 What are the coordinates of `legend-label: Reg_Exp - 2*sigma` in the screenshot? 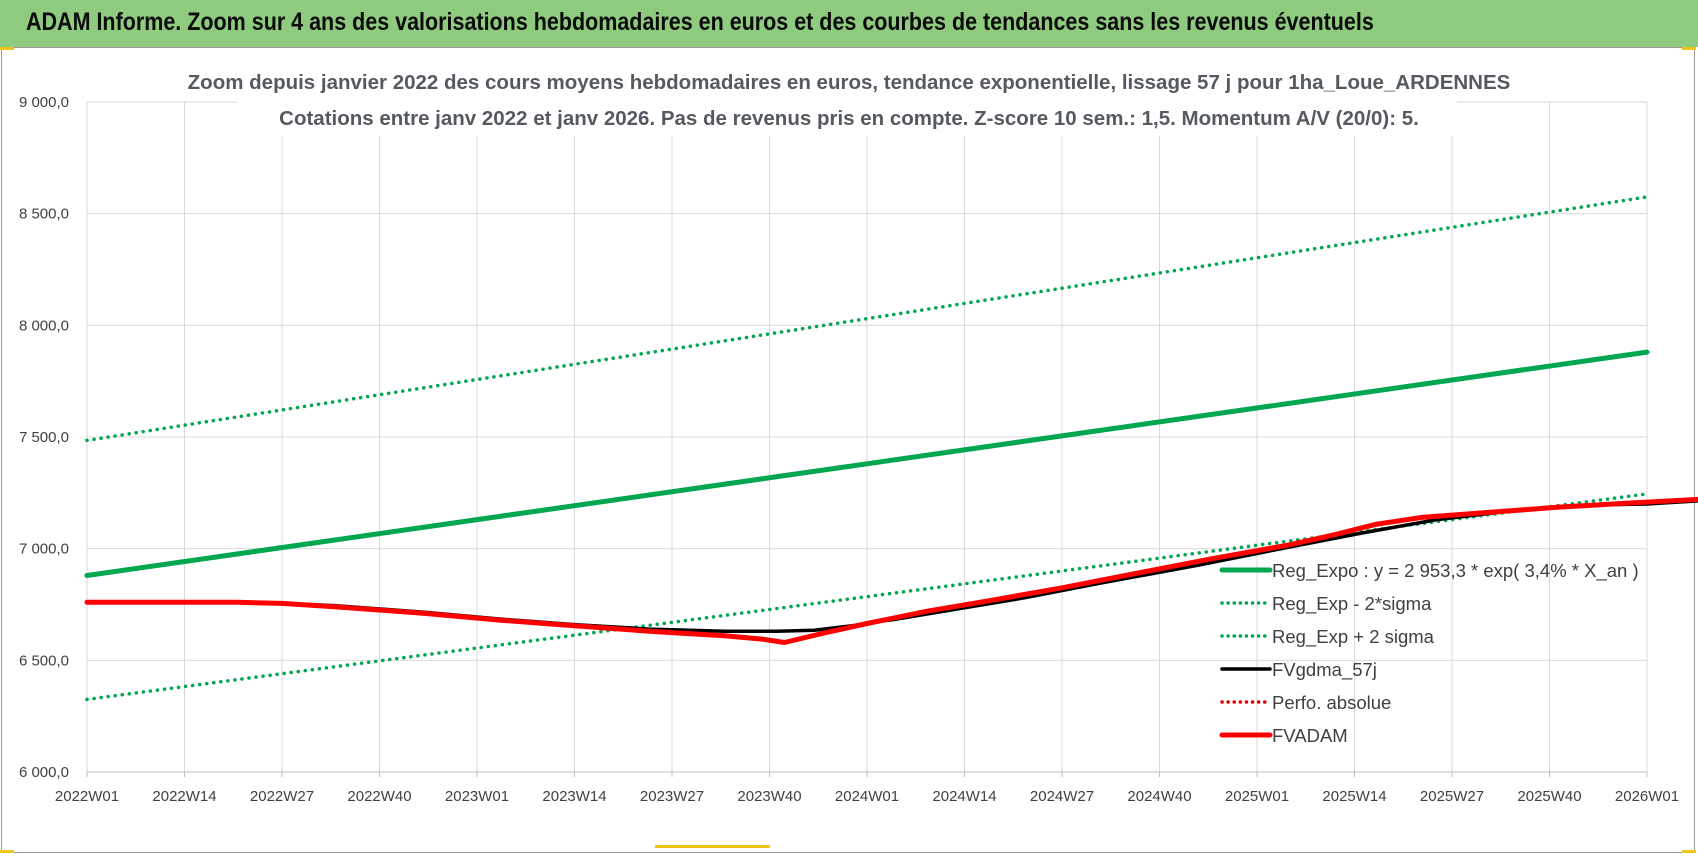 It's located at (1352, 604).